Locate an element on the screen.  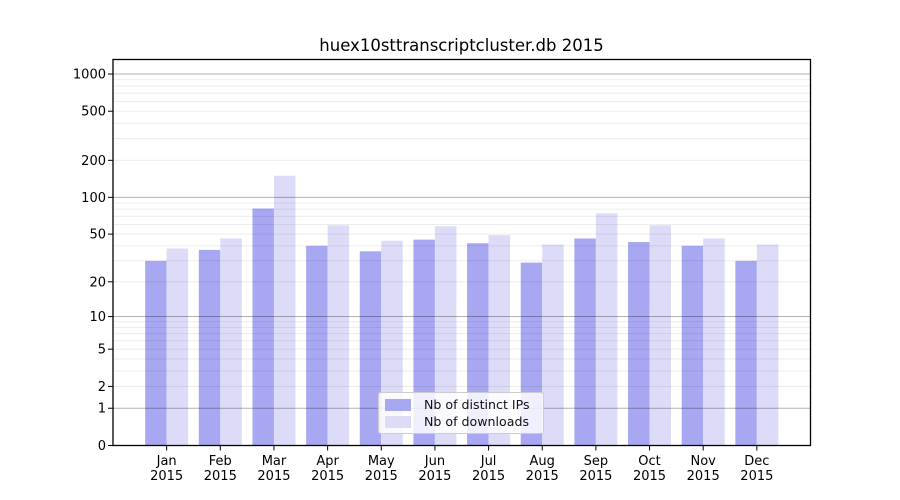
y-tick-label: 10 is located at coordinates (97, 317).